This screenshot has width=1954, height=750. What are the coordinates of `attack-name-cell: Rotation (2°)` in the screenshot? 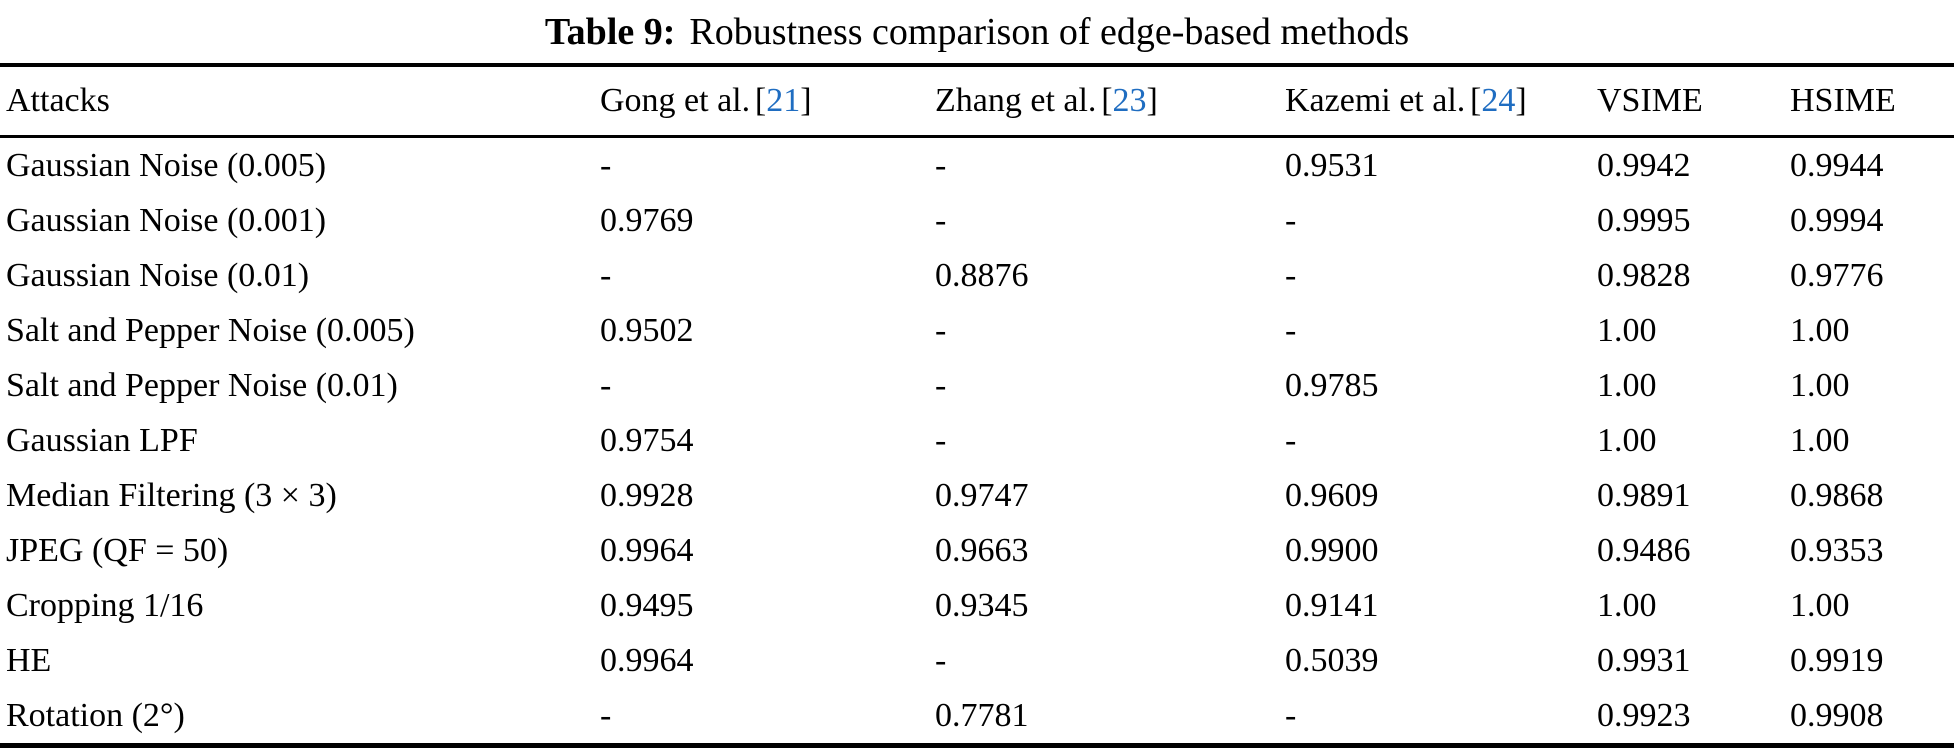 It's located at (95, 715).